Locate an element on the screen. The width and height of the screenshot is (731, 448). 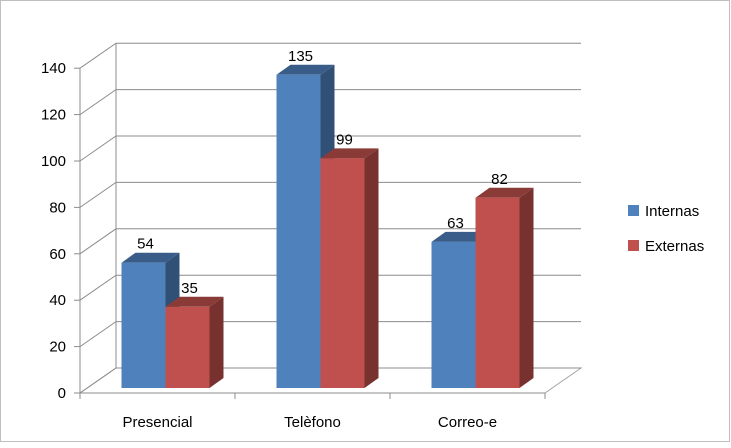
y-tick-label: 140 is located at coordinates (53, 68).